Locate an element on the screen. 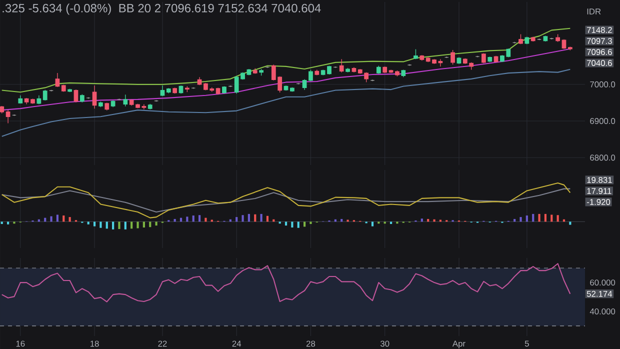 The height and width of the screenshot is (349, 620). chart-subtitle: BB 20 2 7096.619 7152.634 7040.604 is located at coordinates (220, 8).